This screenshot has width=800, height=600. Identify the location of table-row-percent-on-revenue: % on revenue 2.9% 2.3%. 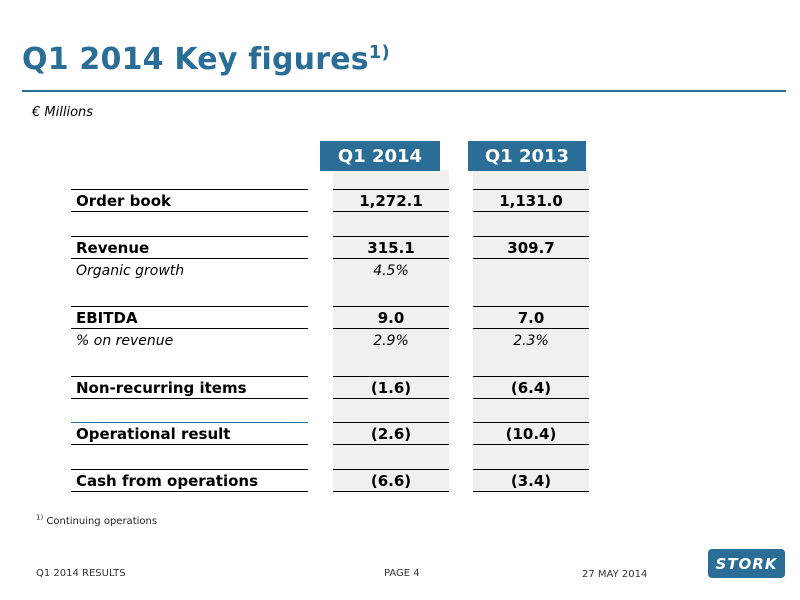
(400, 340).